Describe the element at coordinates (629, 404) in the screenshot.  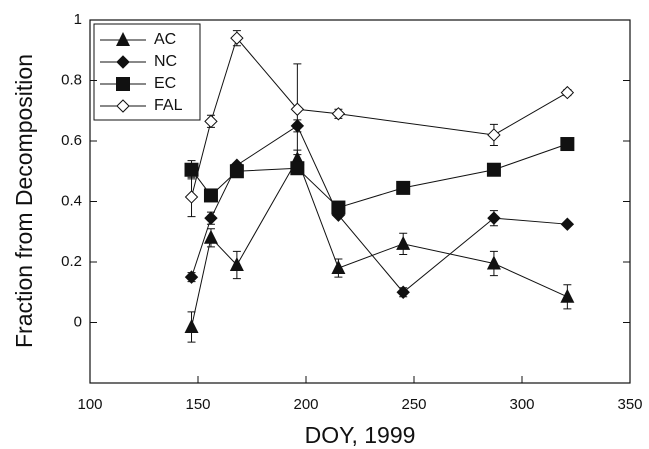
I see `x-tick-label: 350` at that location.